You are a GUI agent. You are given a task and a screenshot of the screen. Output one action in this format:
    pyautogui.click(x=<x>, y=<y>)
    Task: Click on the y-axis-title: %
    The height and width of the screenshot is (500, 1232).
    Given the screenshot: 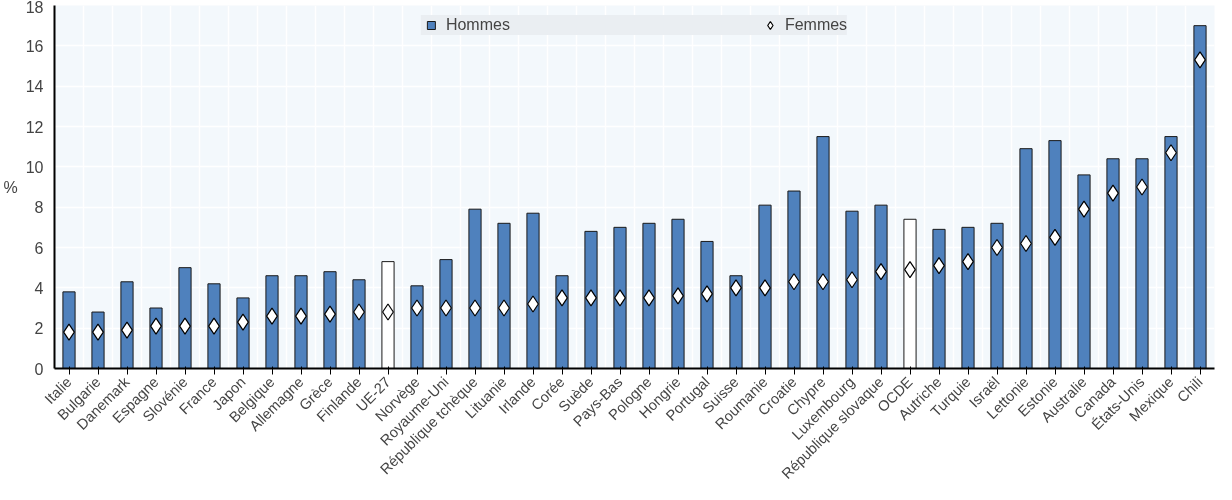 What is the action you would take?
    pyautogui.click(x=10, y=187)
    